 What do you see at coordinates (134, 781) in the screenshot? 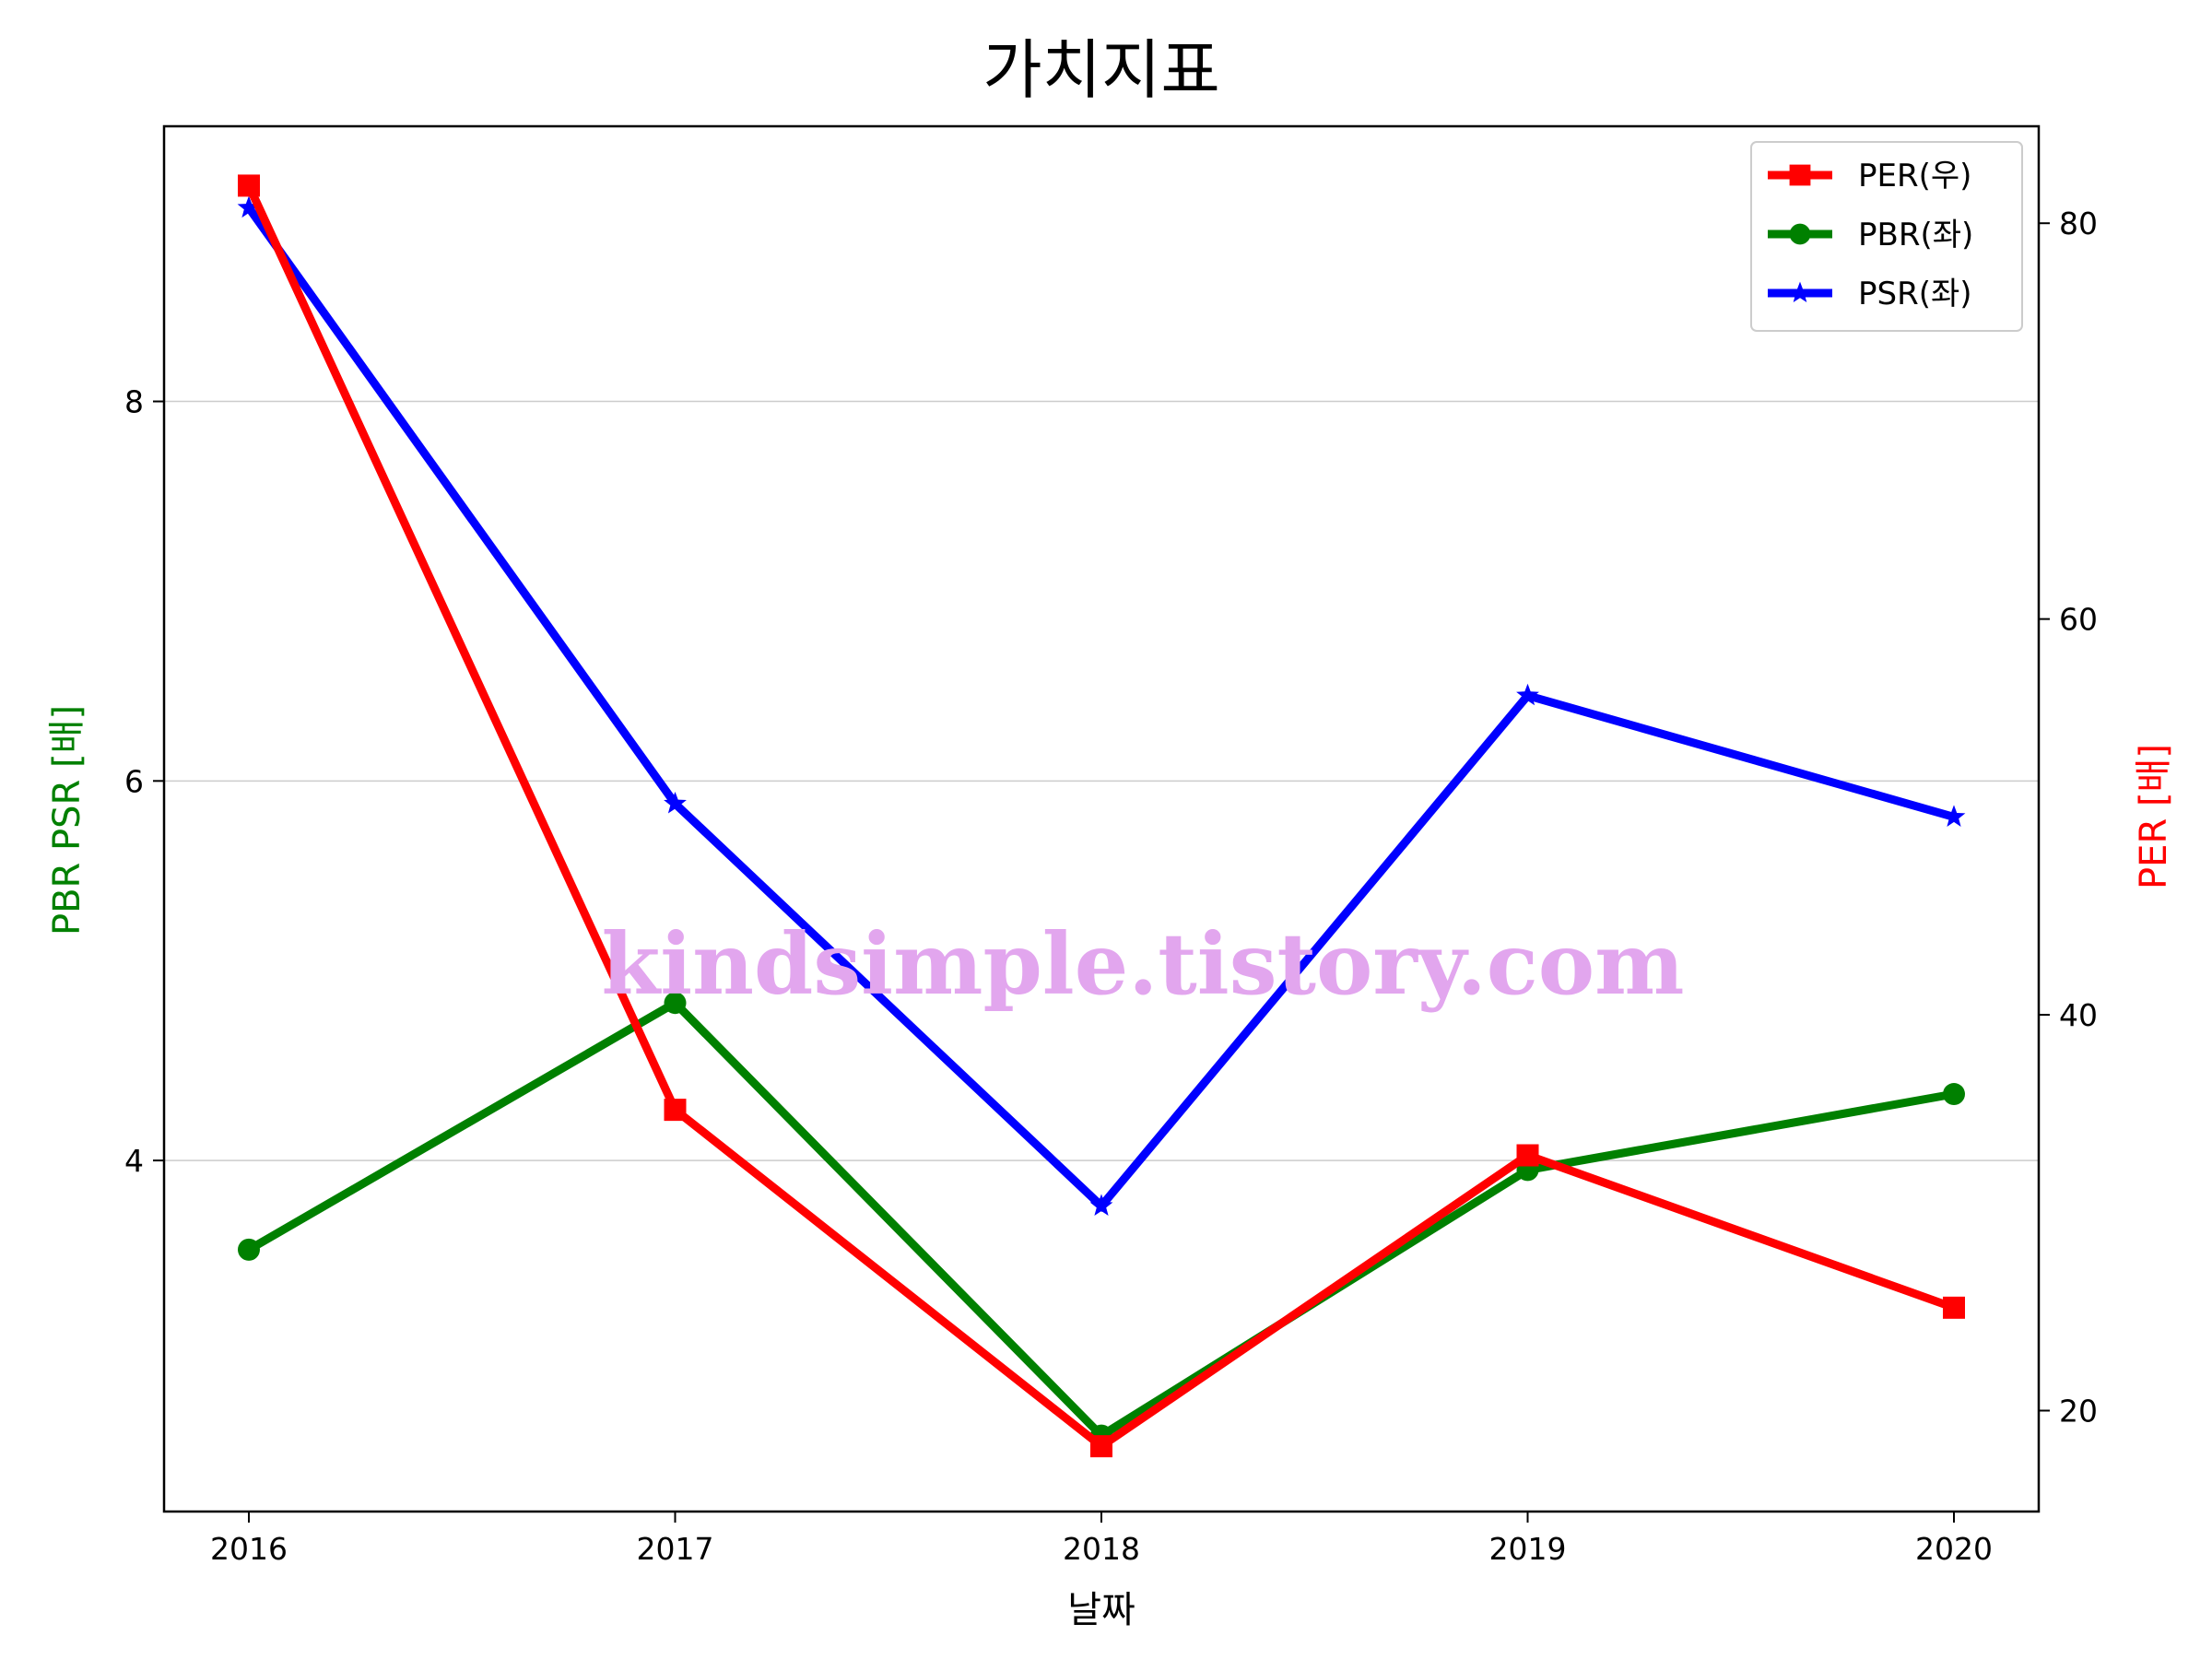
I see `y-left-tick-label: 6` at bounding box center [134, 781].